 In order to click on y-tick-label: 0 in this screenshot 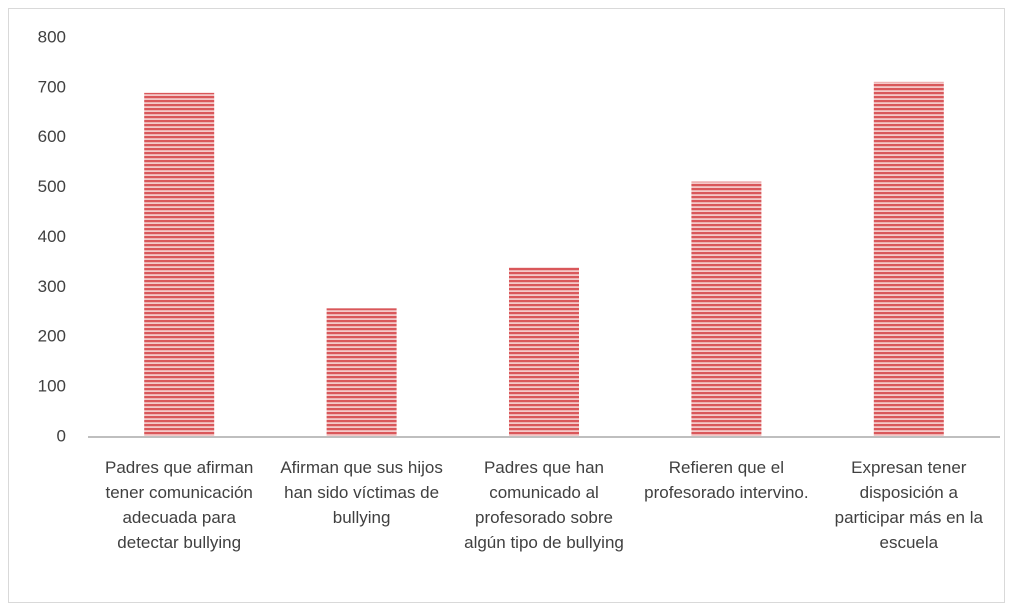, I will do `click(61, 435)`.